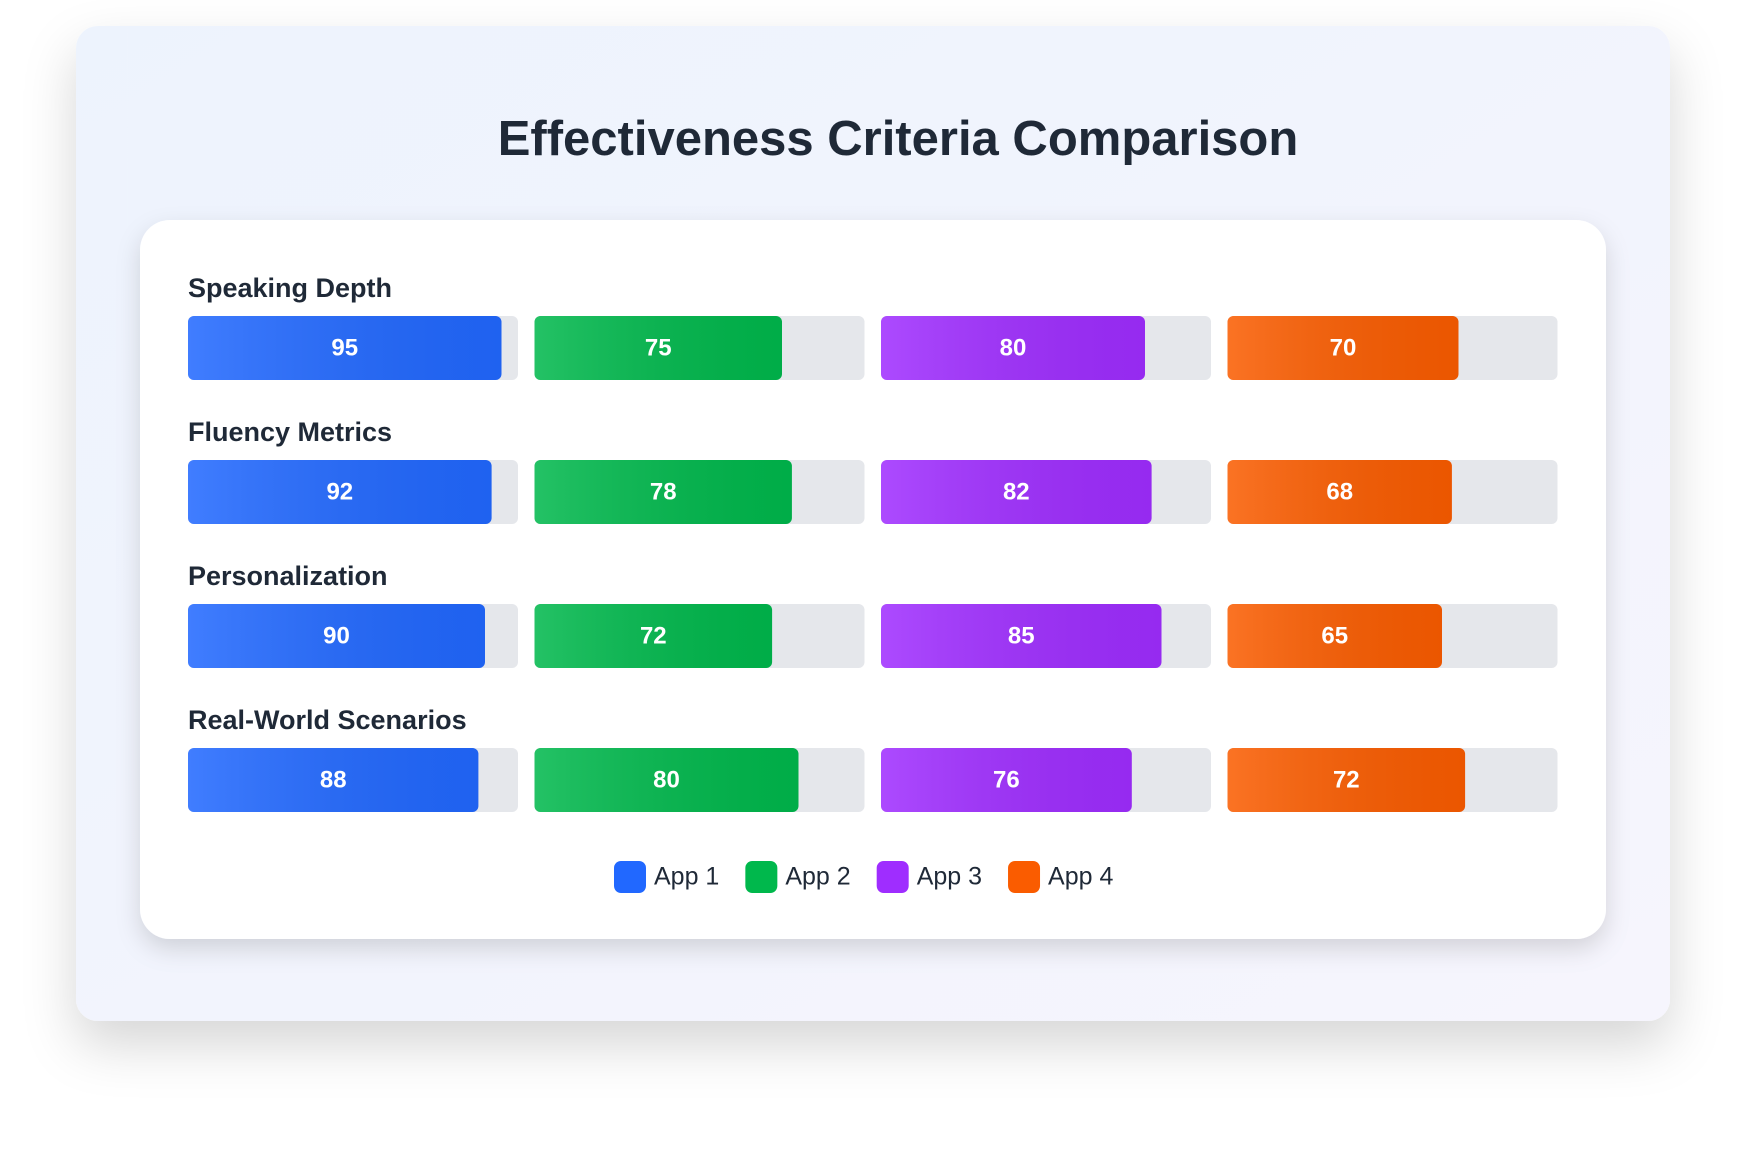  I want to click on value-label: 75, so click(658, 347).